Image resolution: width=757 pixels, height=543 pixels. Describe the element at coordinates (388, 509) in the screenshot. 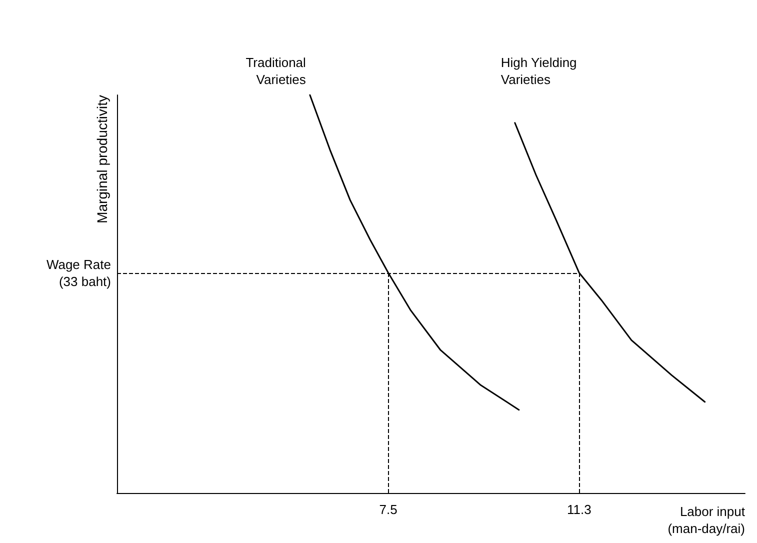

I see `x-tick-label: 7.5` at that location.